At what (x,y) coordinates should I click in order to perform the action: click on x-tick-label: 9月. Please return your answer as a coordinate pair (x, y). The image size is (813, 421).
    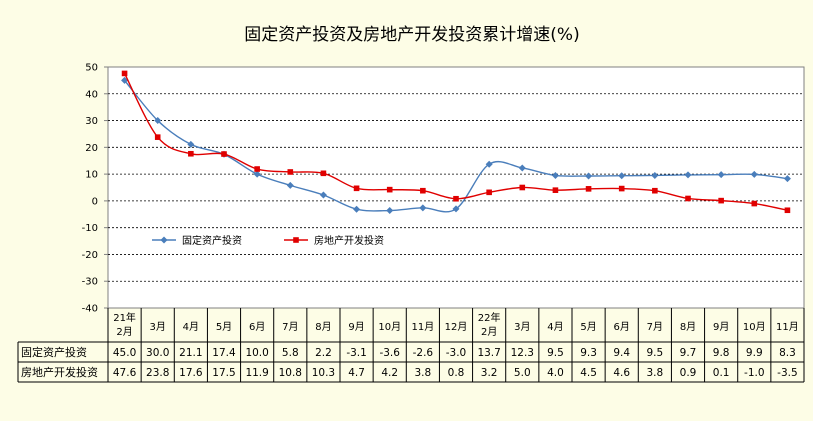
    Looking at the image, I should click on (721, 327).